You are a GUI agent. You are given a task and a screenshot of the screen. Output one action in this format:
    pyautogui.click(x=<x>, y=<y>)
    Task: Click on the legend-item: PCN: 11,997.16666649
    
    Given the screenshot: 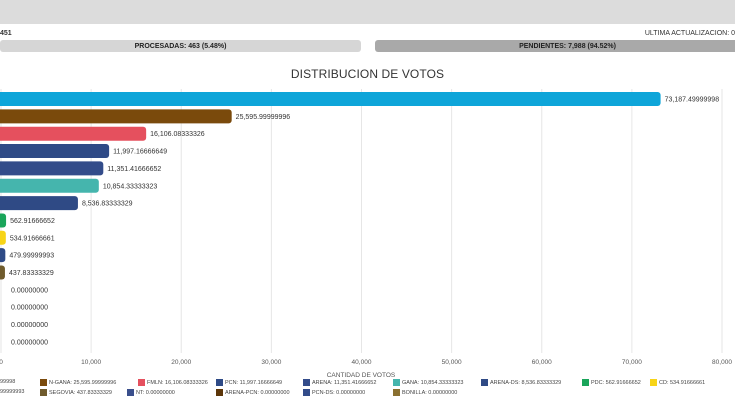 What is the action you would take?
    pyautogui.click(x=249, y=382)
    